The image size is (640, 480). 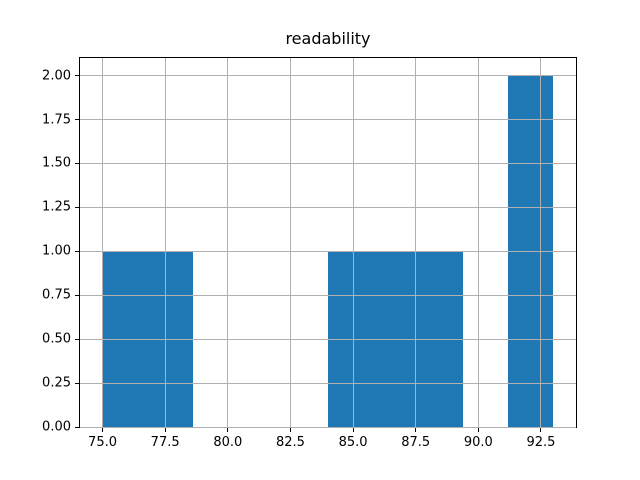 I want to click on y-tick-label: 0.50, so click(x=56, y=339).